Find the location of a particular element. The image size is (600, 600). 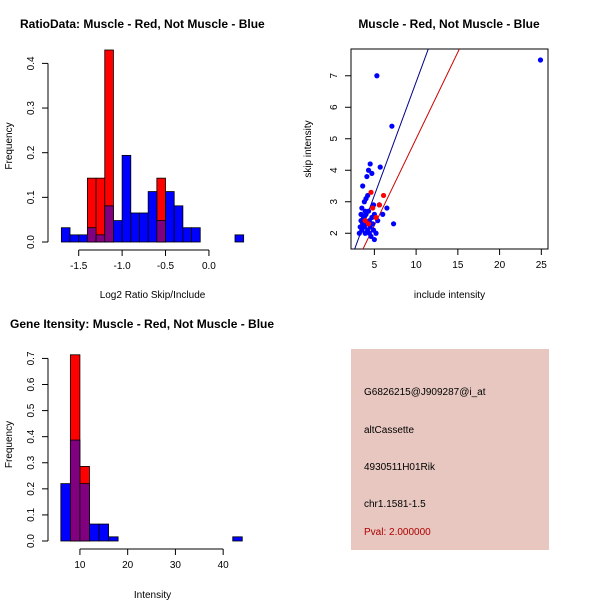

ratio-hist-ytick-label: 0.1 is located at coordinates (31, 197).